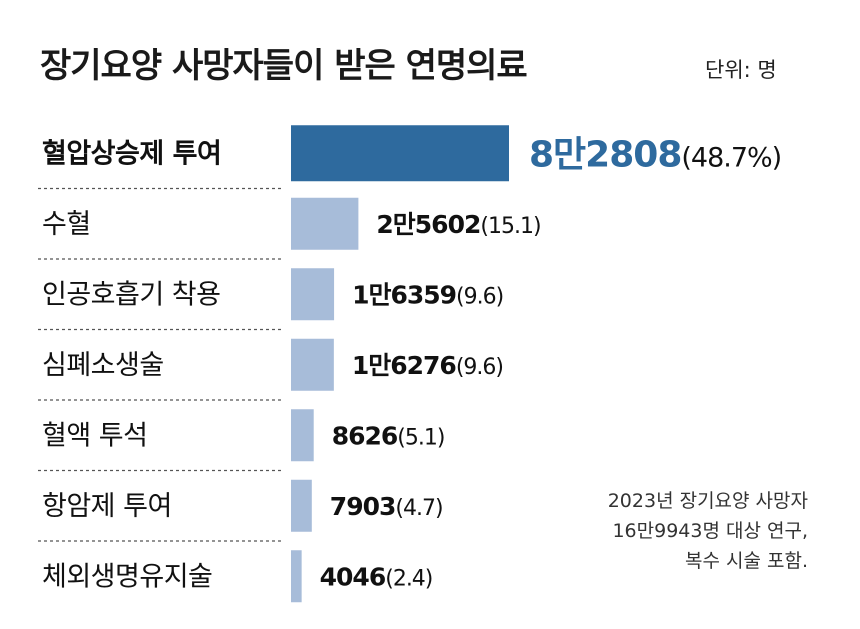 The height and width of the screenshot is (629, 860). Describe the element at coordinates (353, 576) in the screenshot. I see `value-number: 4046` at that location.